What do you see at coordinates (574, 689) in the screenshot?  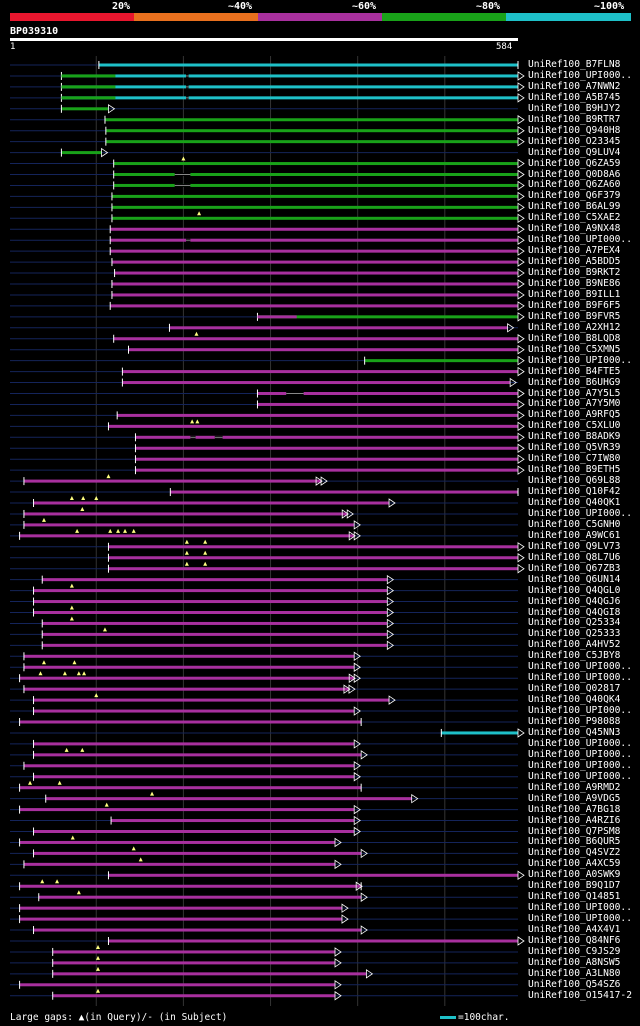 I see `hit-label: UniRef100_Q02817` at bounding box center [574, 689].